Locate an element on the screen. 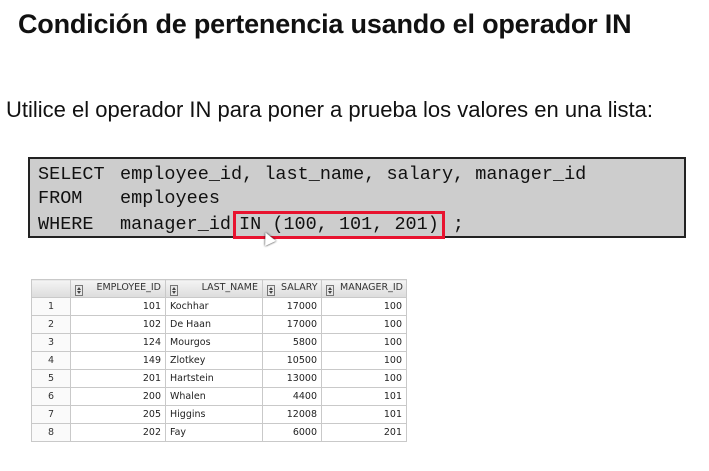 This screenshot has width=709, height=471. table-cell: Hartstein is located at coordinates (214, 378).